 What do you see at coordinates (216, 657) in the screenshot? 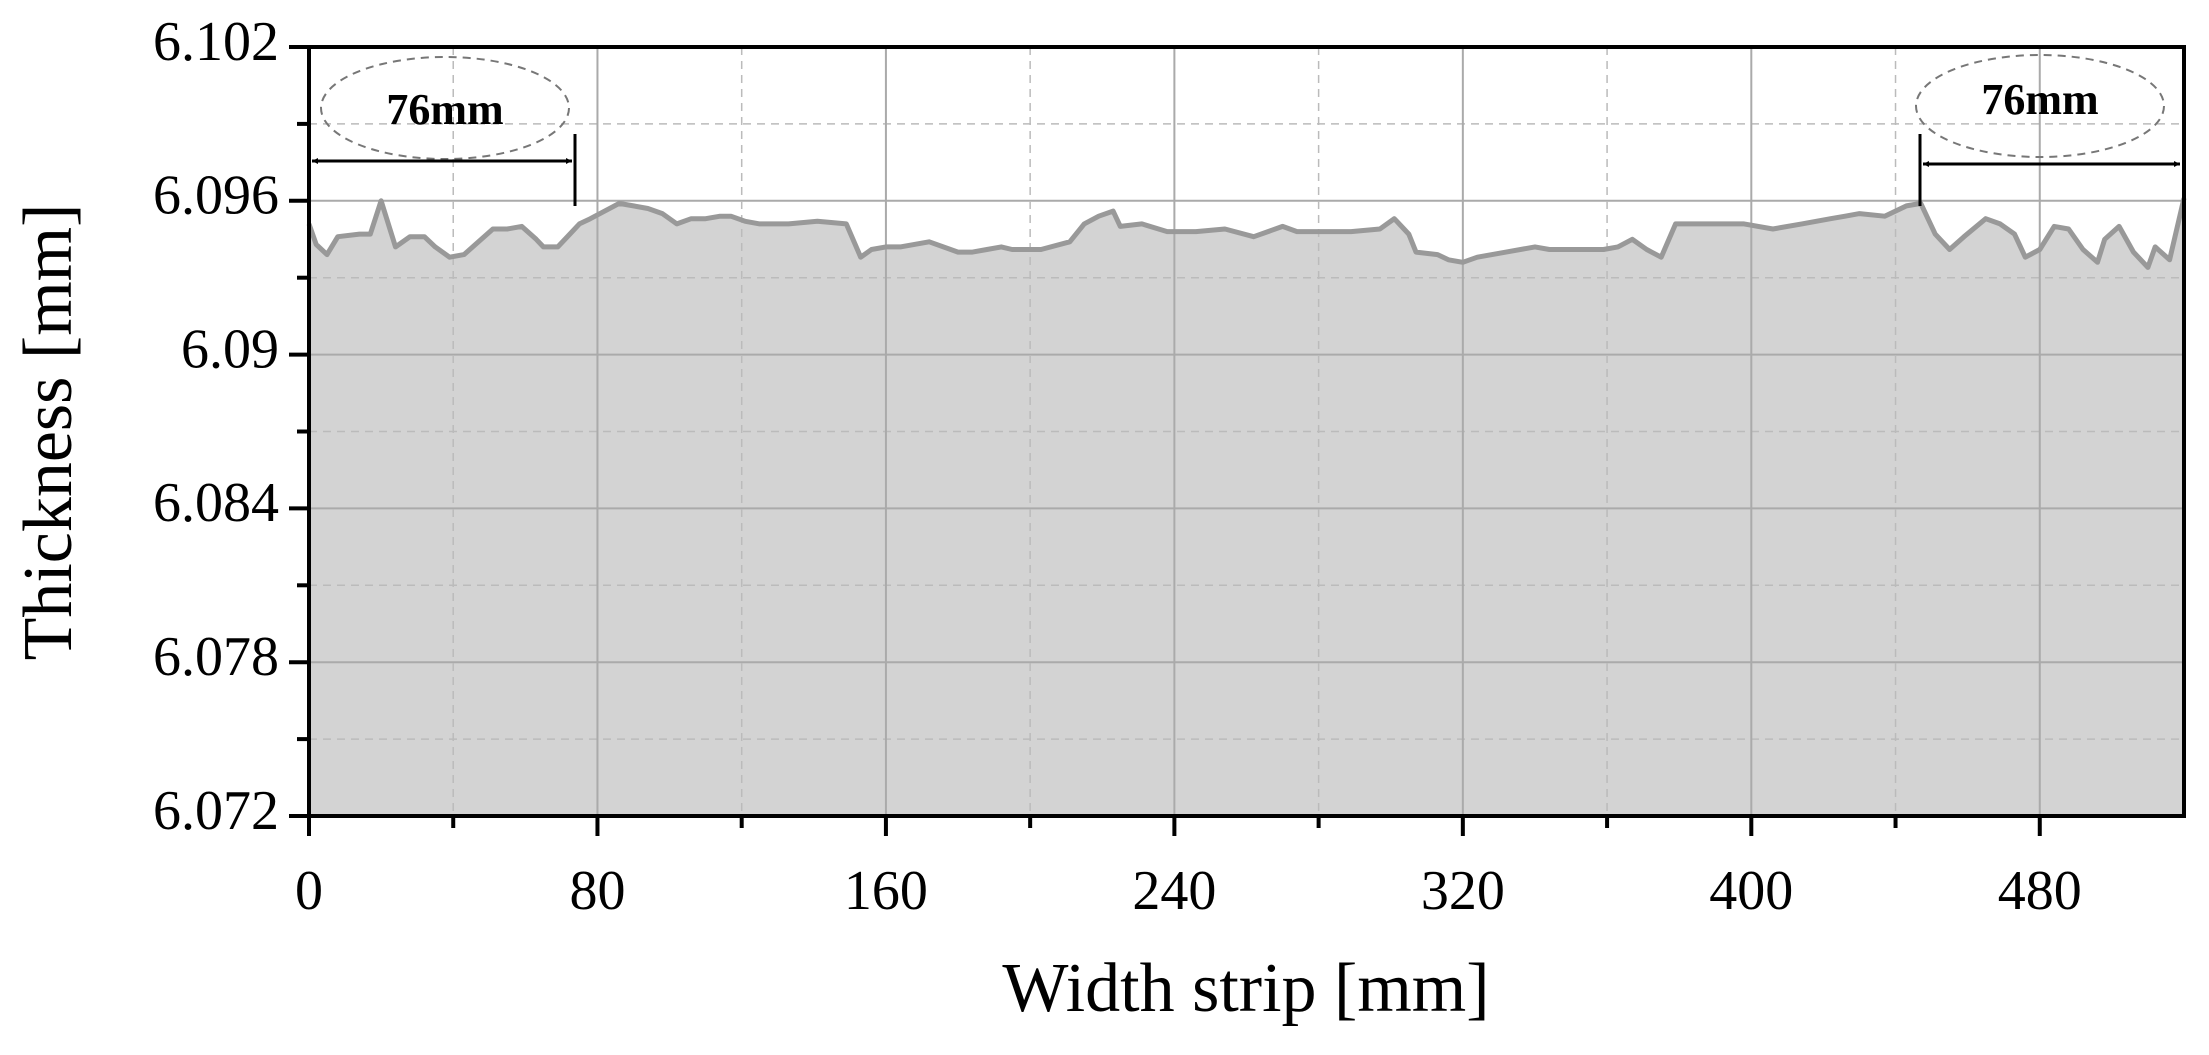
I see `y-tick-label: 6.078` at bounding box center [216, 657].